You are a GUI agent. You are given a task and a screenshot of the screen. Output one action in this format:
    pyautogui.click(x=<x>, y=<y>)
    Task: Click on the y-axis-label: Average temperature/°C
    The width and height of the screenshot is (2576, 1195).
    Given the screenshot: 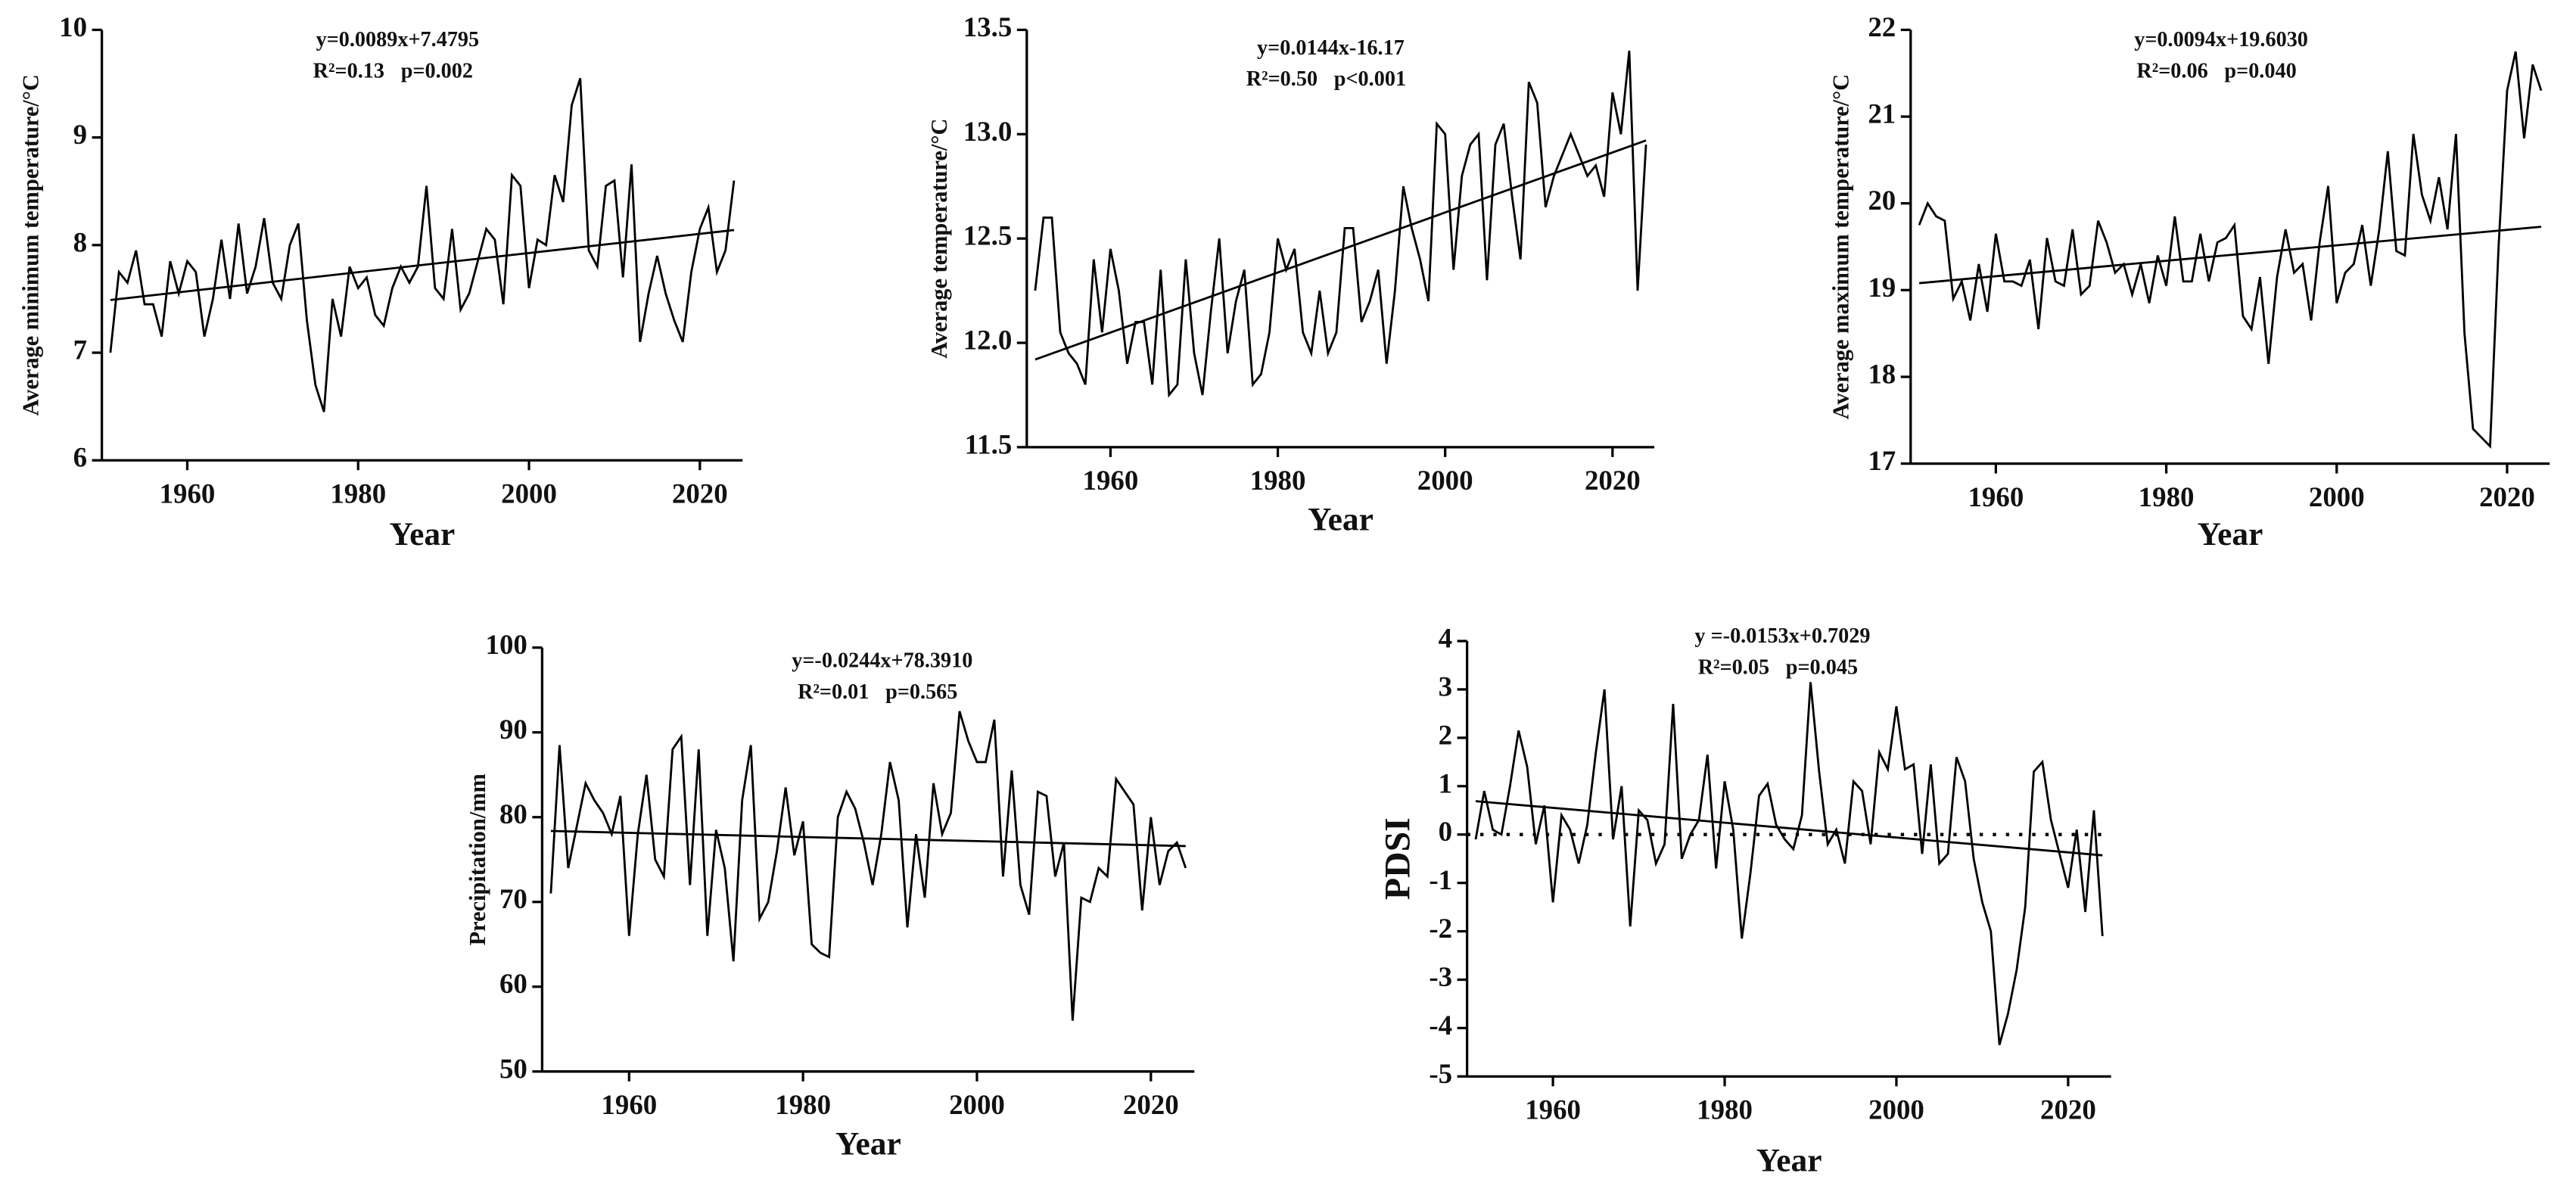 What is the action you would take?
    pyautogui.click(x=939, y=239)
    